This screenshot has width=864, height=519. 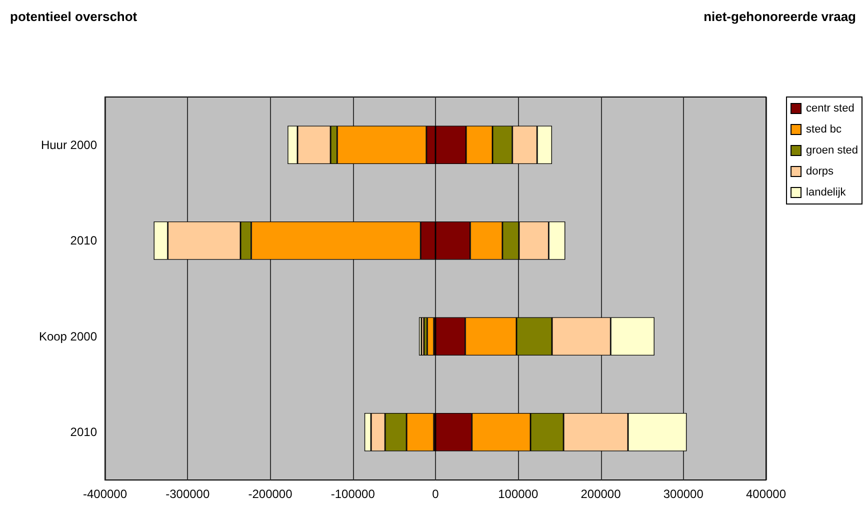 What do you see at coordinates (826, 192) in the screenshot?
I see `legend-label: landelijk` at bounding box center [826, 192].